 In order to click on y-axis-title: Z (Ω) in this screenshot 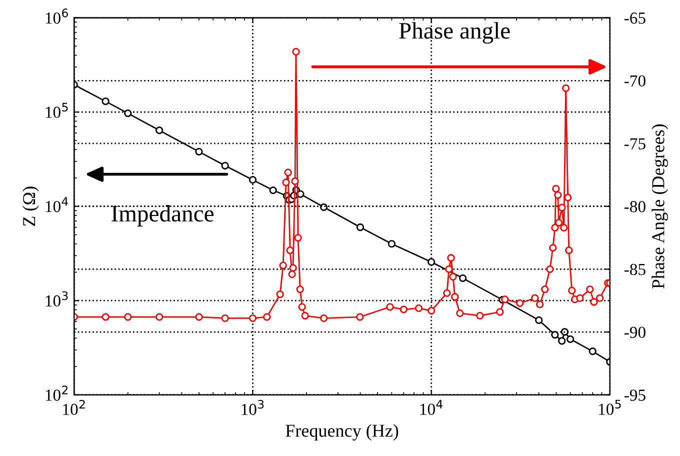, I will do `click(30, 206)`.